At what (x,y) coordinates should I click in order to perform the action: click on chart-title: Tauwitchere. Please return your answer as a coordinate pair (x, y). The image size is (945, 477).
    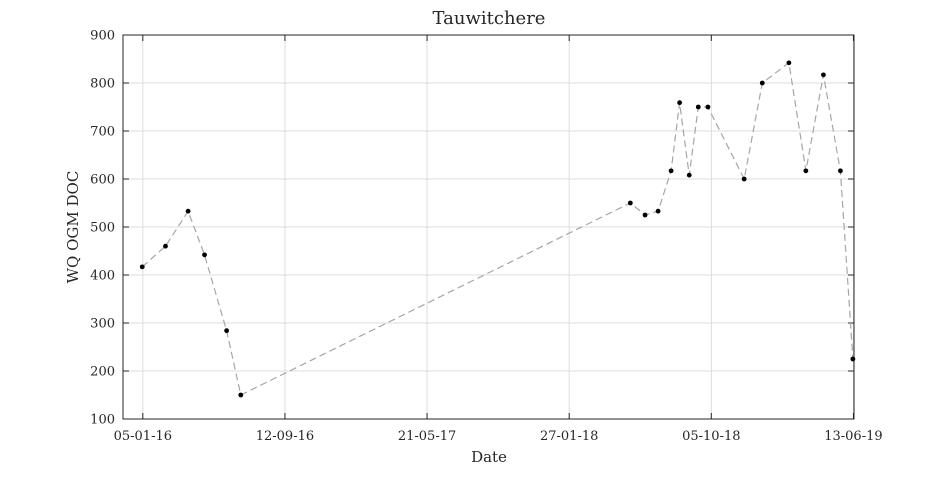
    Looking at the image, I should click on (489, 18).